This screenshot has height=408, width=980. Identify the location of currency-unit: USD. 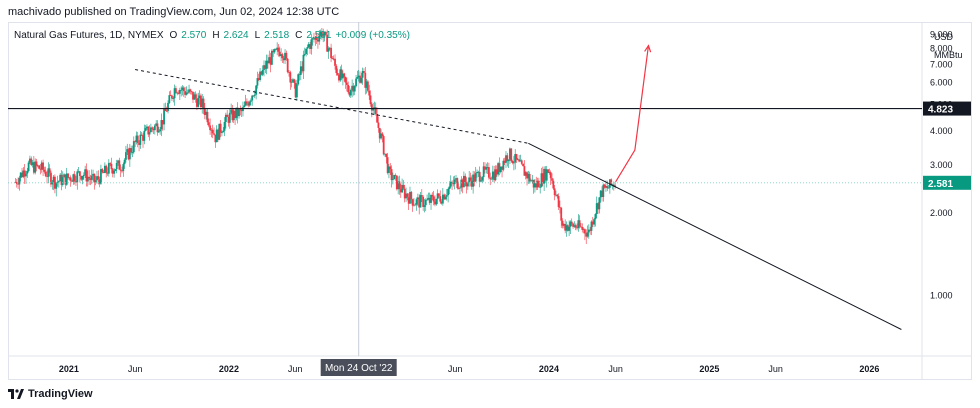
(944, 37).